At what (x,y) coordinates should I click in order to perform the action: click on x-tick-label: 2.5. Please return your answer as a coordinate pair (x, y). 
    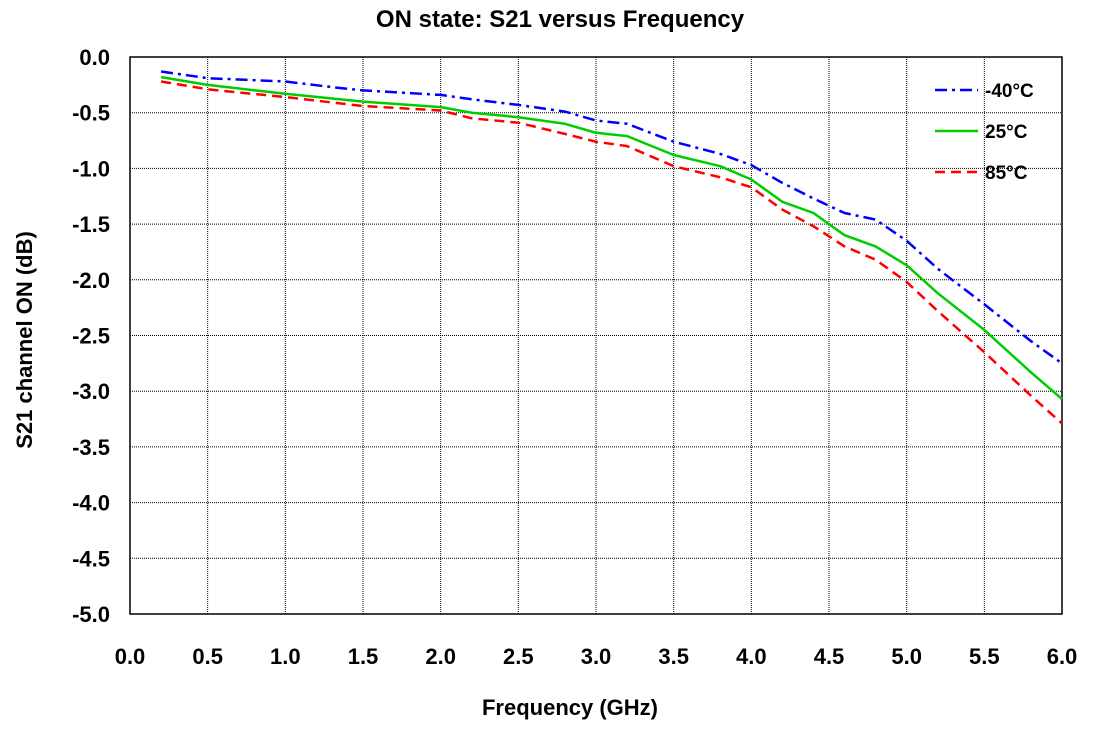
    Looking at the image, I should click on (518, 656).